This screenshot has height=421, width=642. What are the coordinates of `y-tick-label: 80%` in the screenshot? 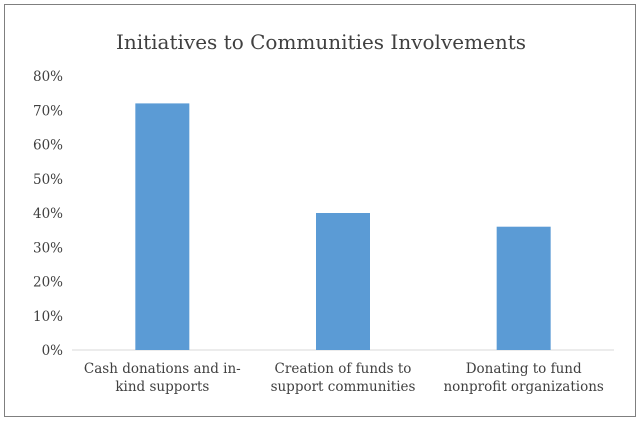 It's located at (48, 77).